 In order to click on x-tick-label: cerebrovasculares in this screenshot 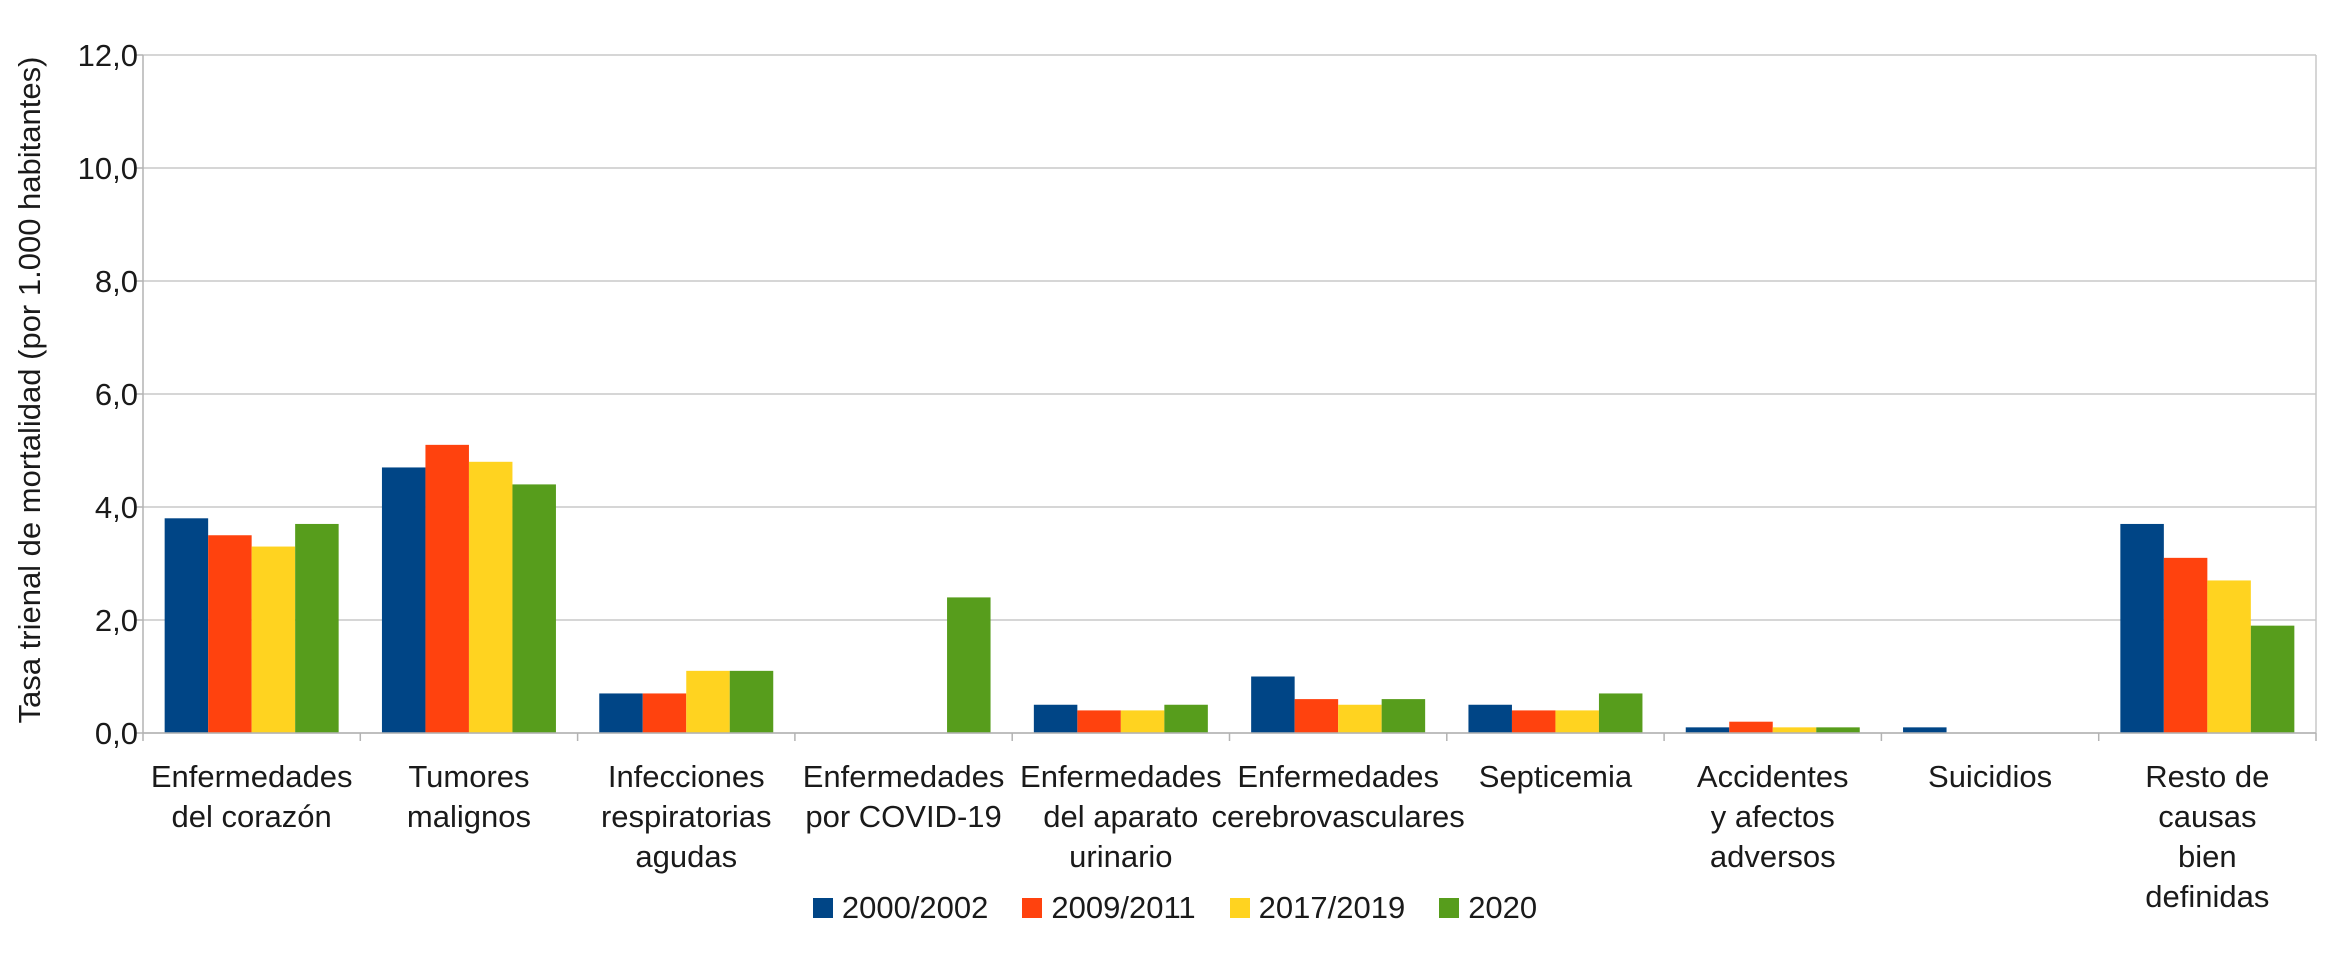, I will do `click(1338, 816)`.